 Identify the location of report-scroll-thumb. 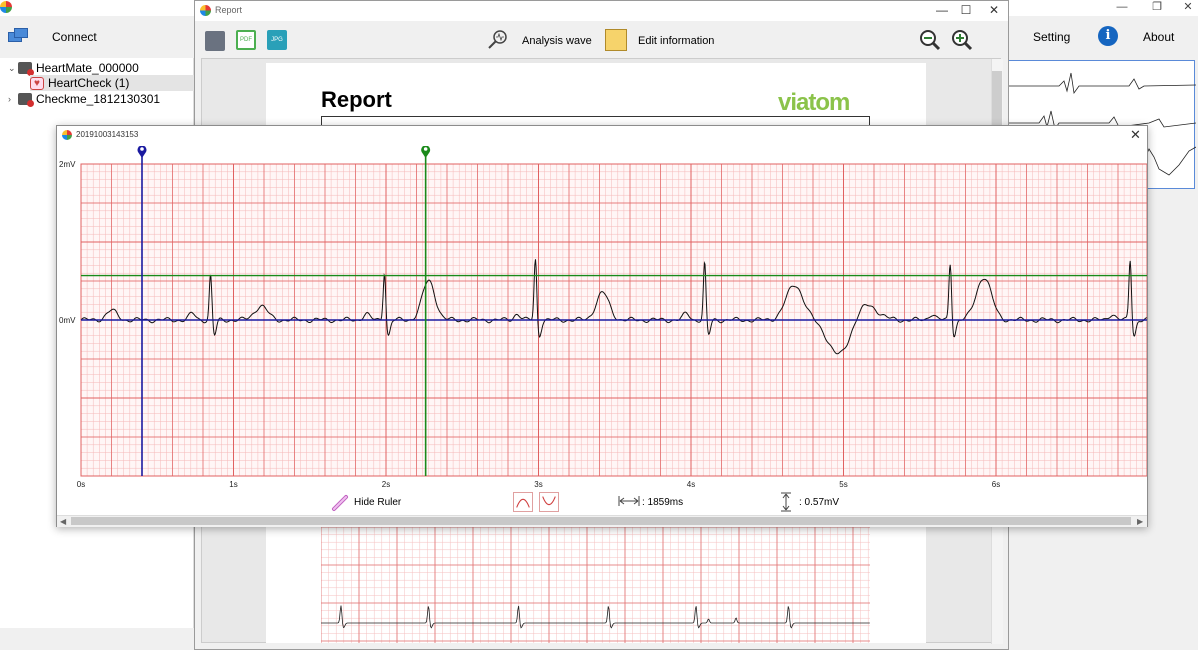
(997, 101).